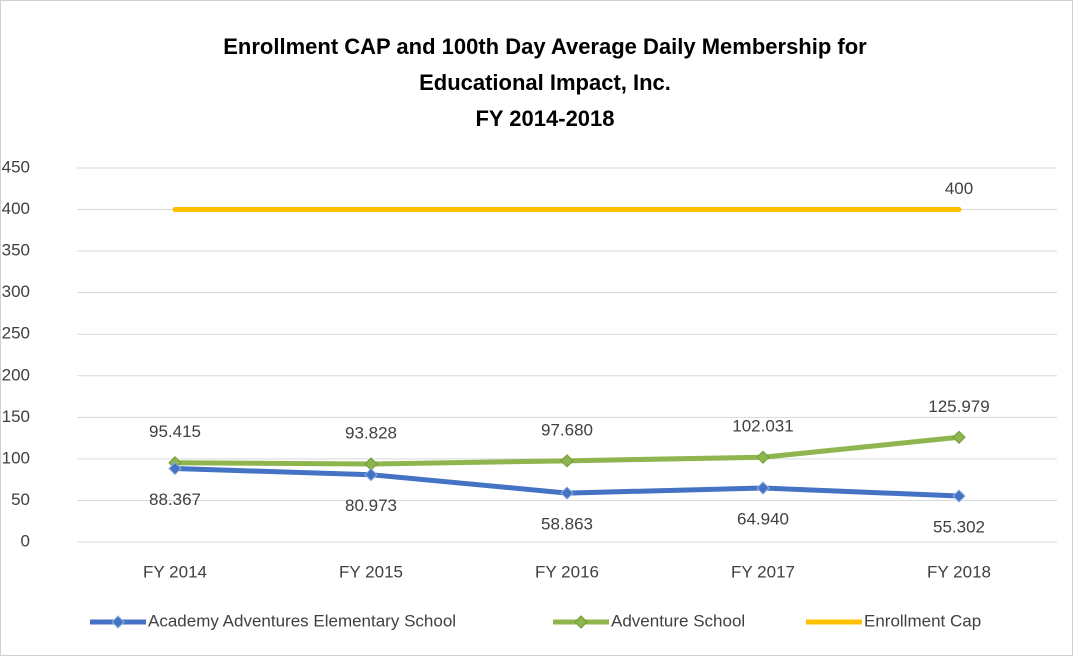 The width and height of the screenshot is (1073, 656). Describe the element at coordinates (567, 524) in the screenshot. I see `data-label: 58.863` at that location.